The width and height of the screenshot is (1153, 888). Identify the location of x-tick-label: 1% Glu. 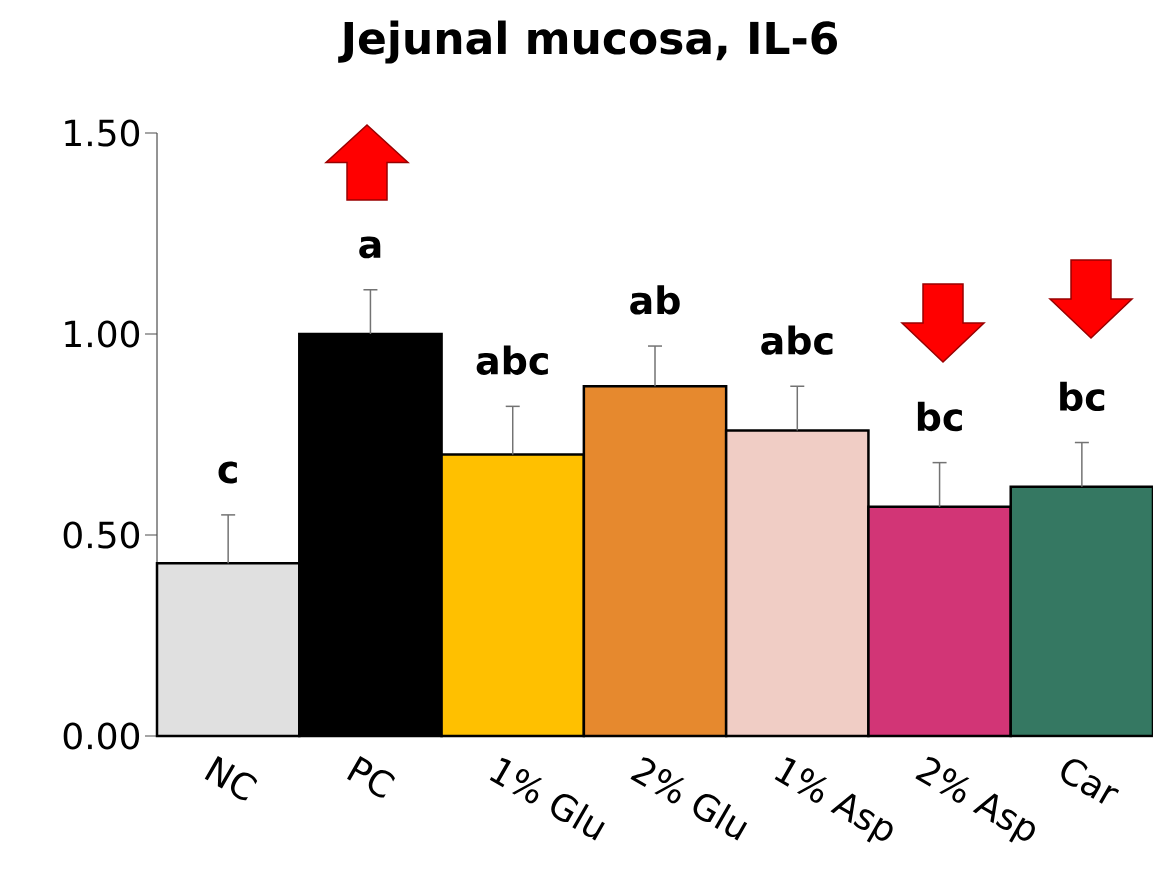
(547, 799).